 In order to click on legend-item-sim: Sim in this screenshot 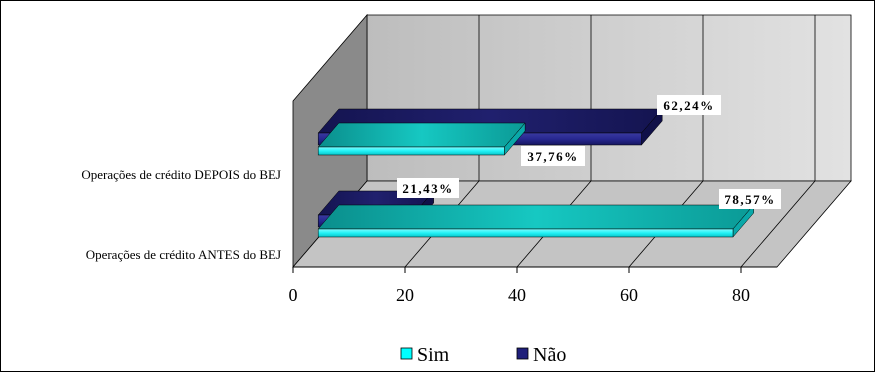, I will do `click(425, 355)`.